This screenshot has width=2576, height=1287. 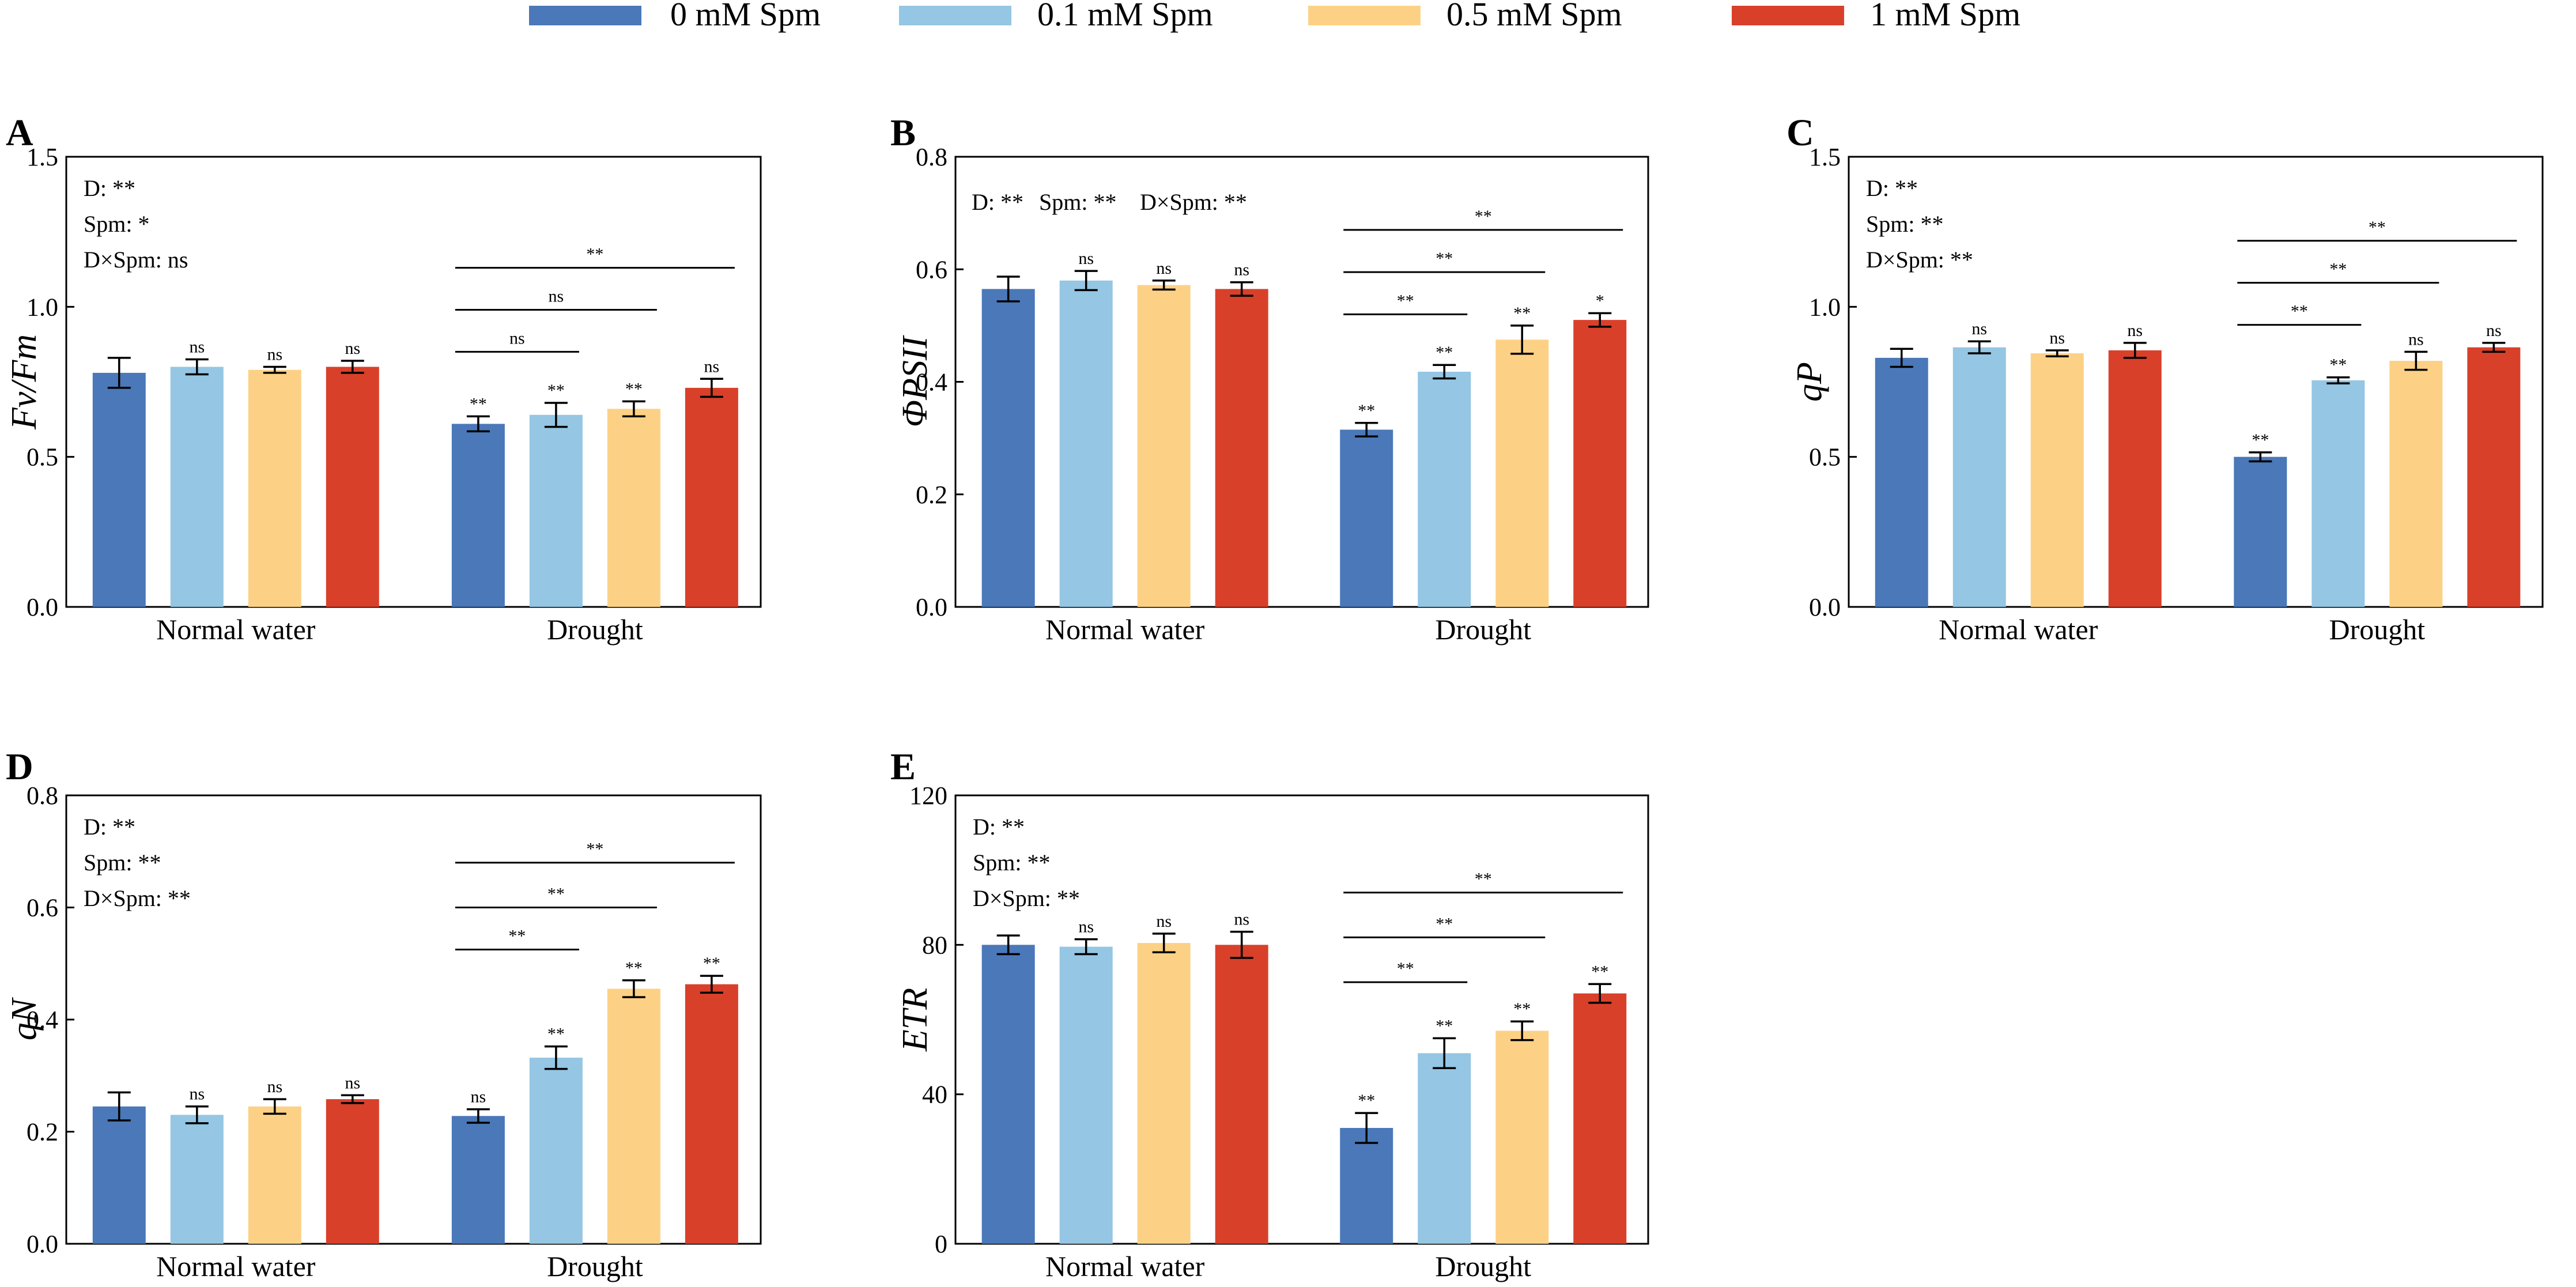 I want to click on y-tick-label: 80, so click(x=934, y=945).